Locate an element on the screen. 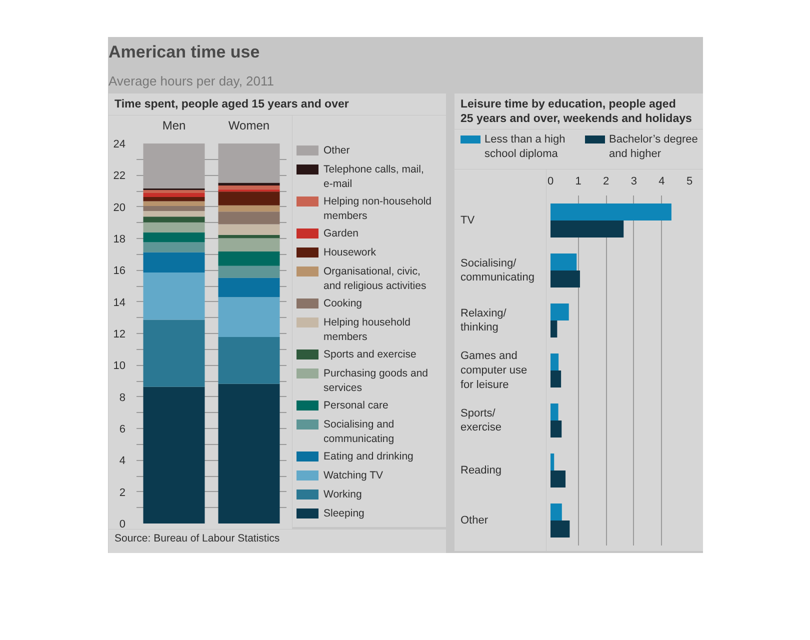  y-tick-label: TV is located at coordinates (468, 220).